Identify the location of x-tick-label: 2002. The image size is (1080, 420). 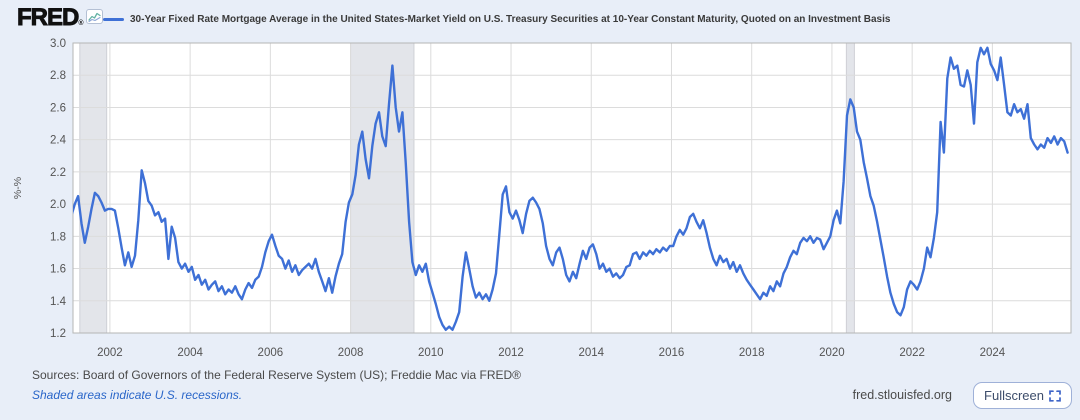
(110, 353).